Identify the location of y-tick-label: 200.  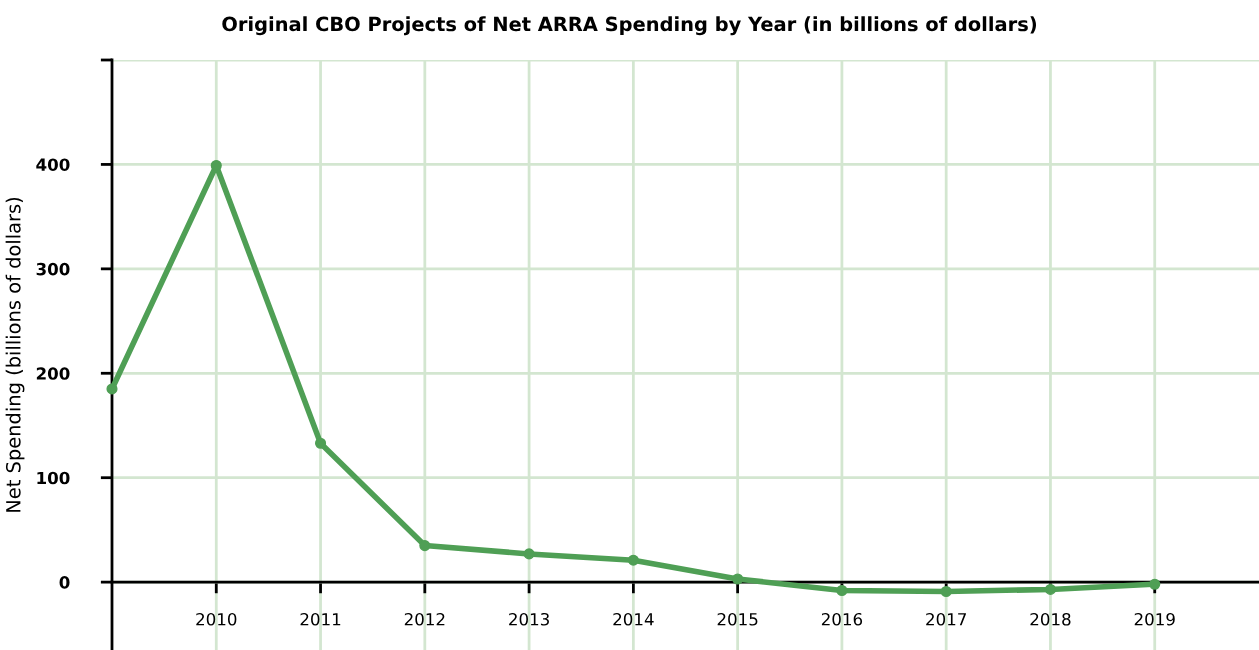
(53, 373).